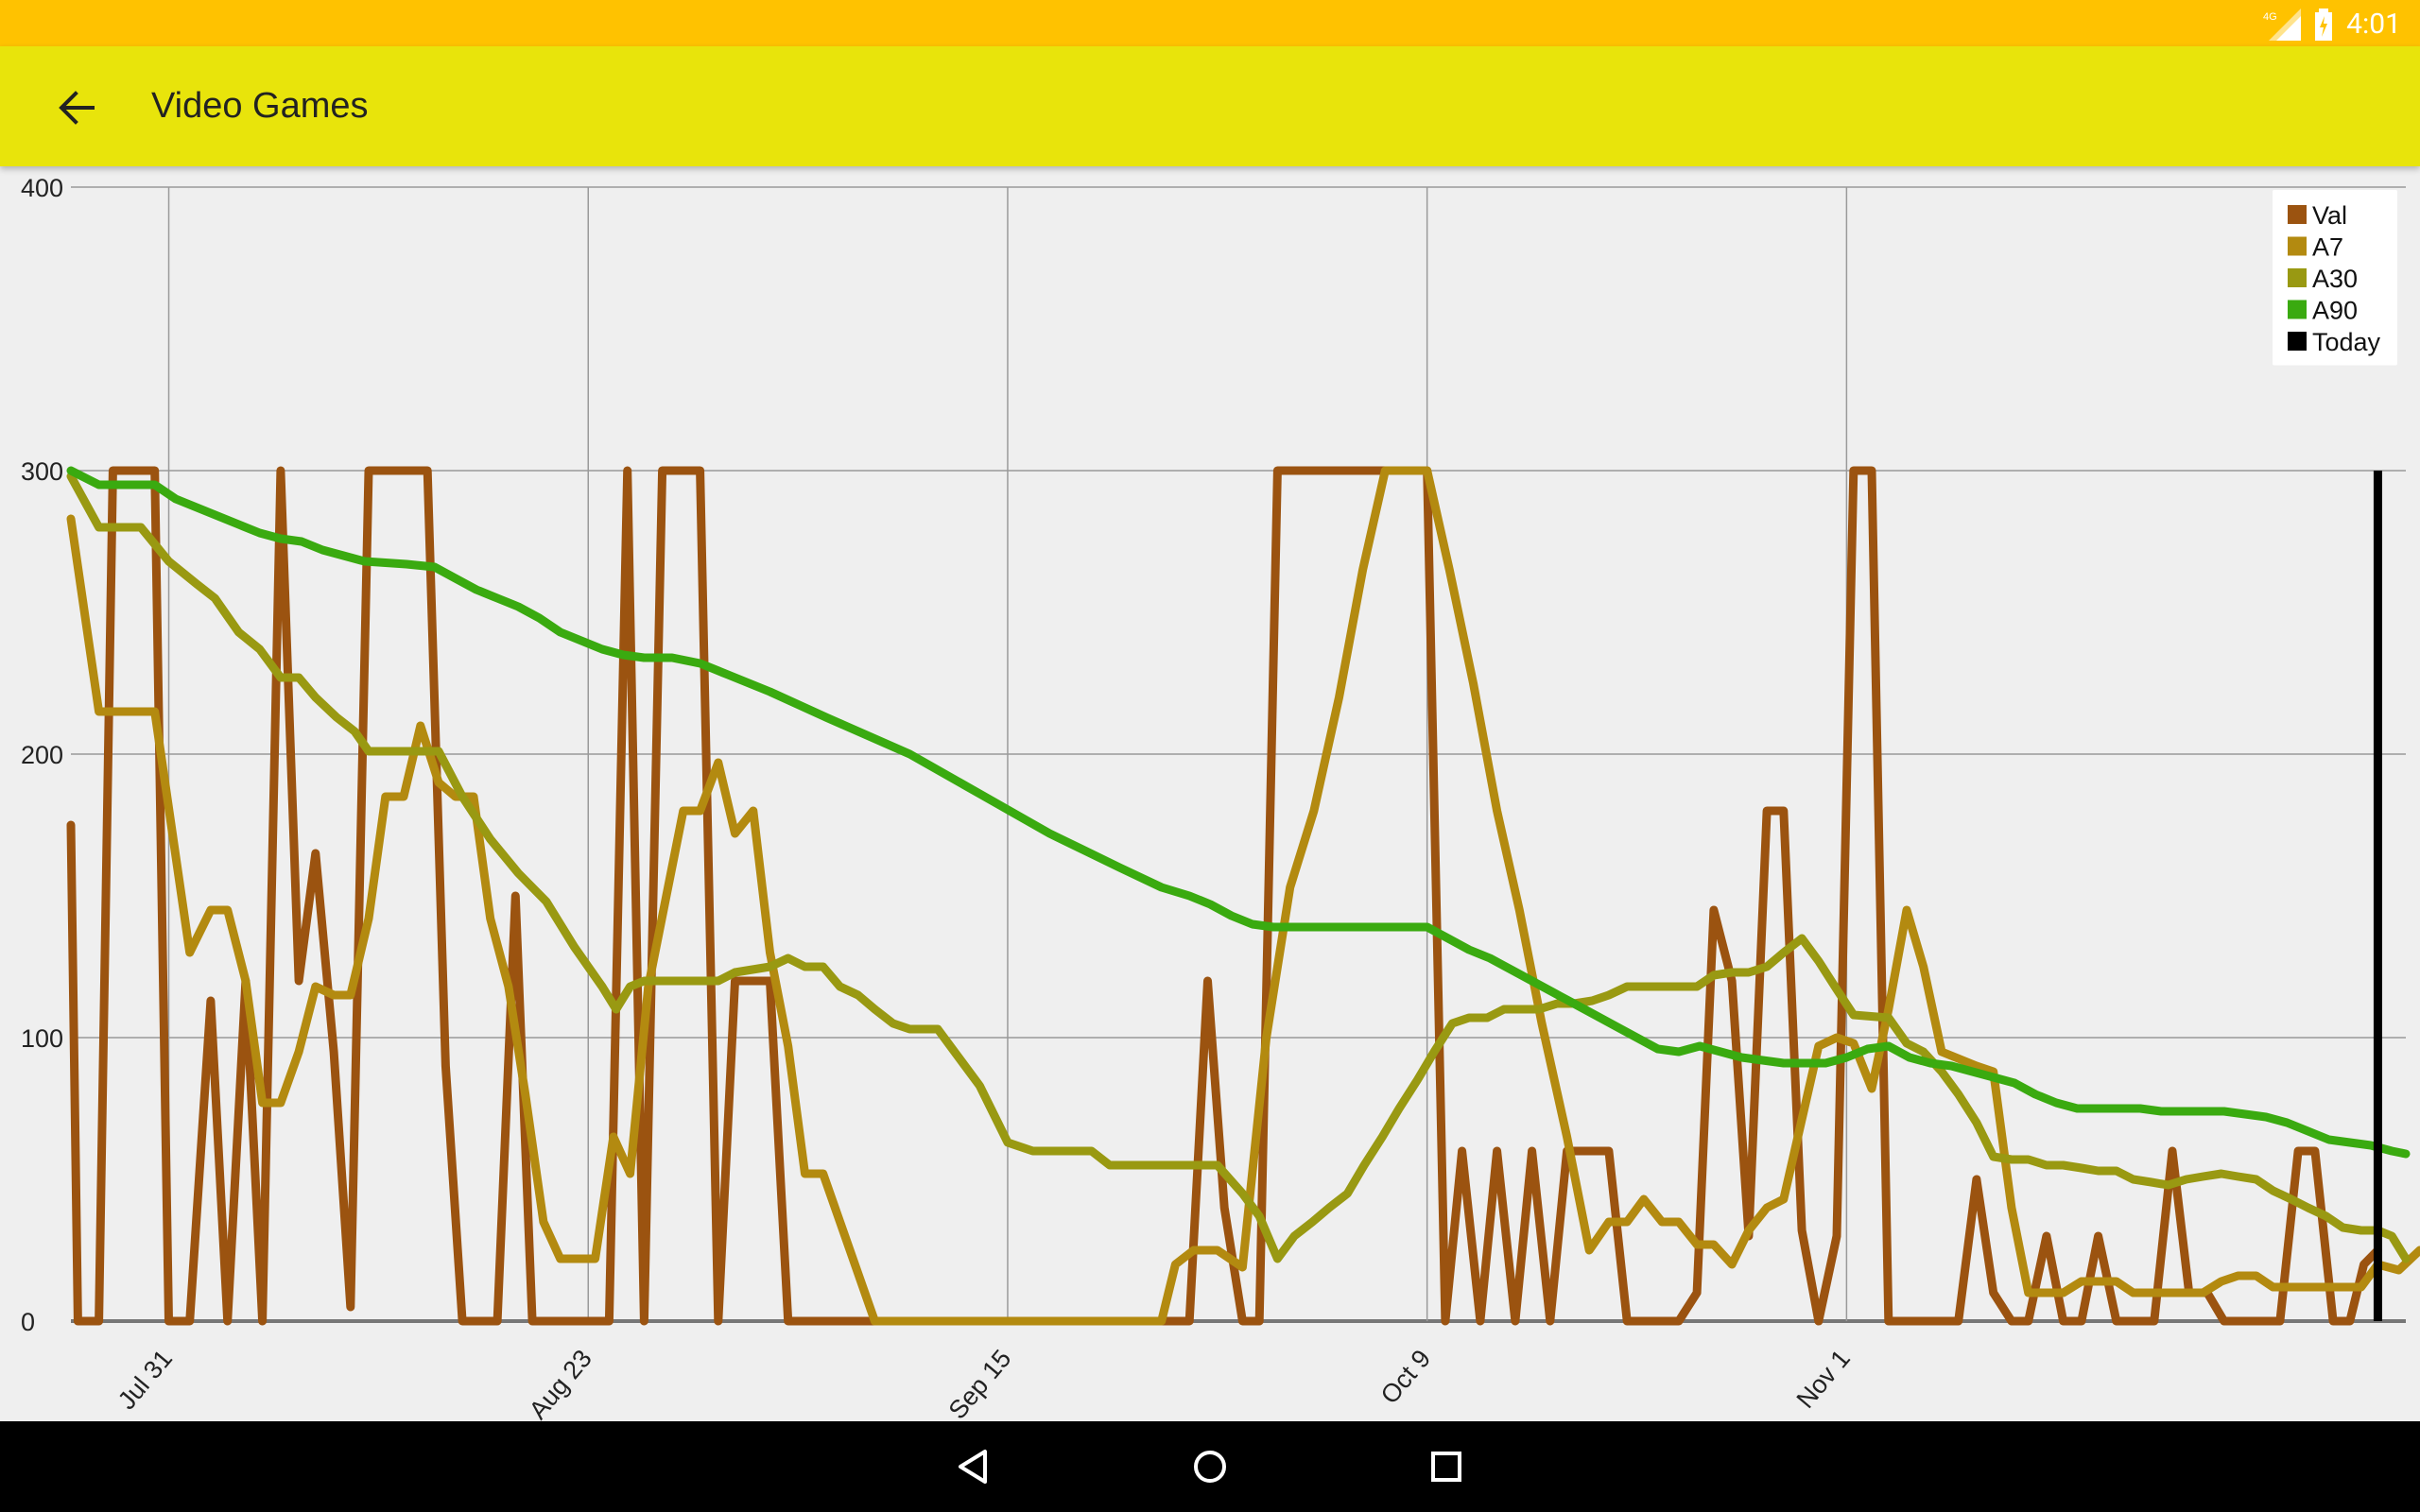 This screenshot has width=2420, height=1512. I want to click on y-tick-label: 300, so click(42, 471).